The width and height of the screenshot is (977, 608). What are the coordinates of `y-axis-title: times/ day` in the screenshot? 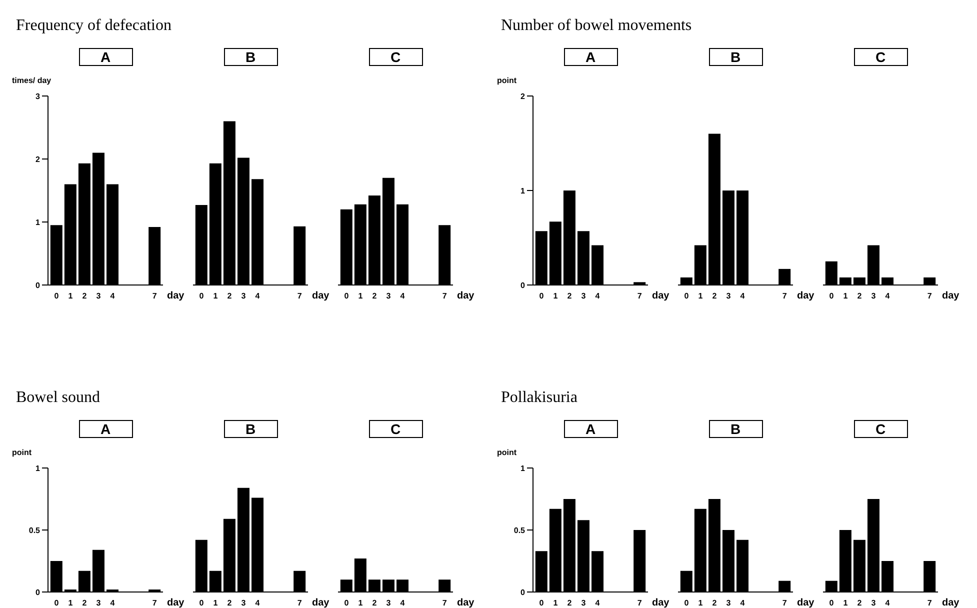 It's located at (32, 80).